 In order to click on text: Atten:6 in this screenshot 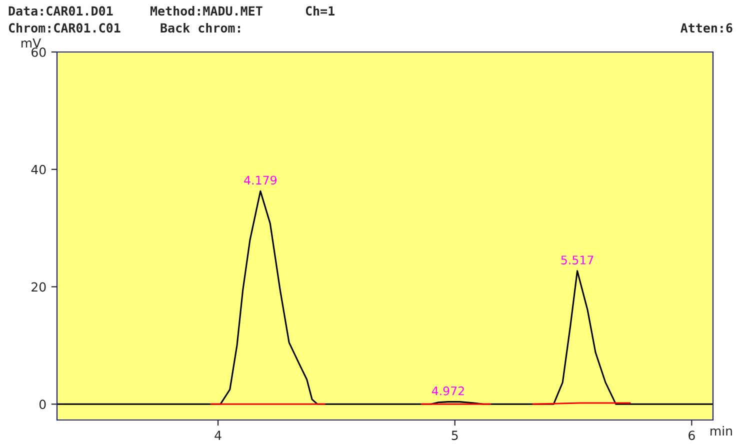, I will do `click(706, 28)`.